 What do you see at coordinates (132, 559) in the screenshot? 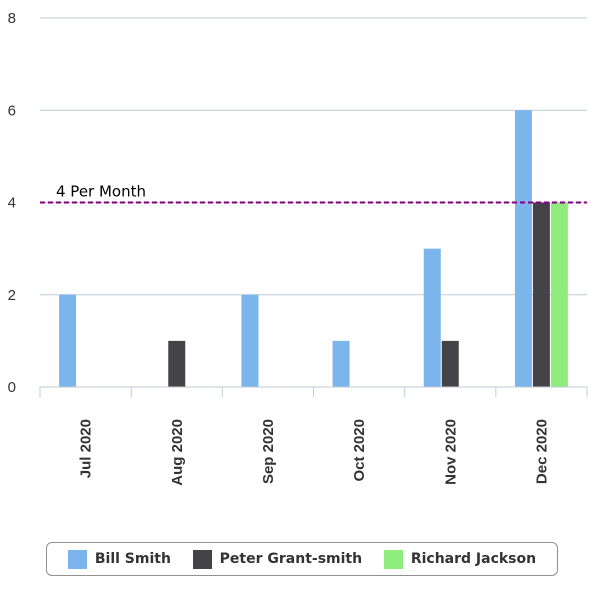
I see `legend-label: Bill Smith` at bounding box center [132, 559].